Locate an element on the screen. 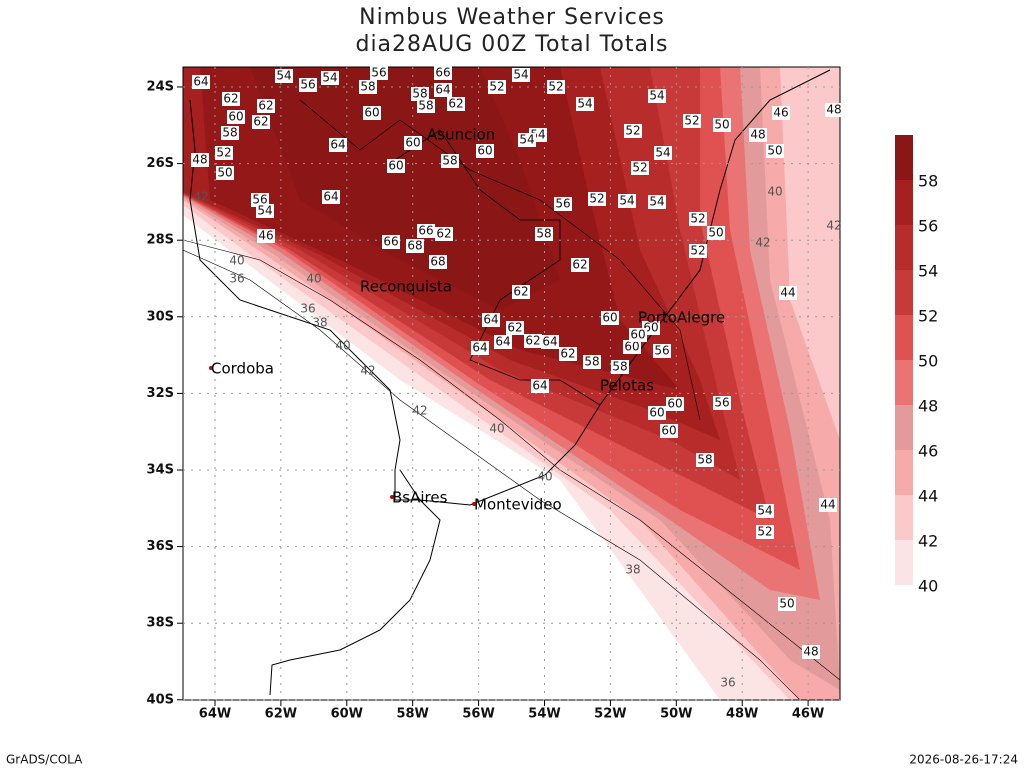 The image size is (1024, 772). lon-label: 58W is located at coordinates (412, 714).